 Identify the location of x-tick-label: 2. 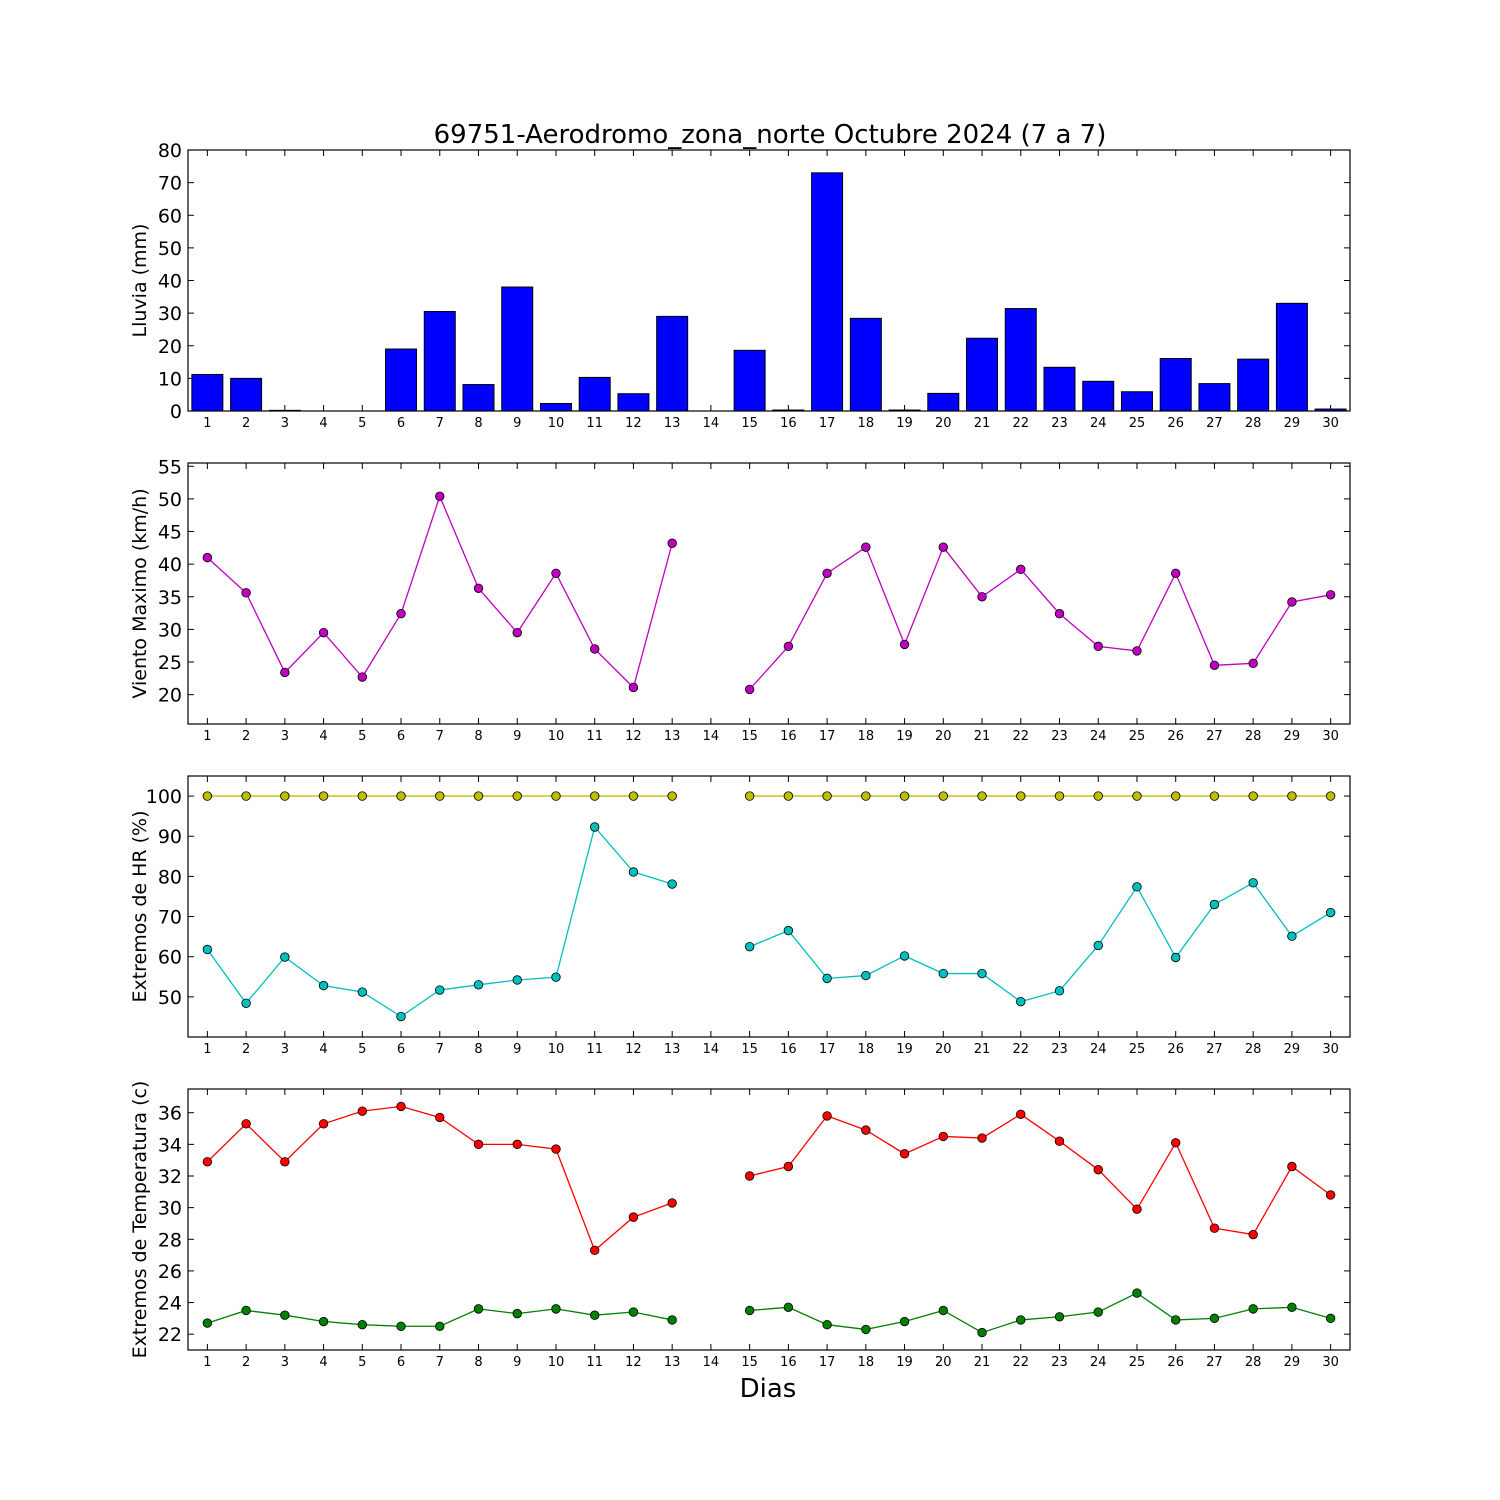
(246, 736).